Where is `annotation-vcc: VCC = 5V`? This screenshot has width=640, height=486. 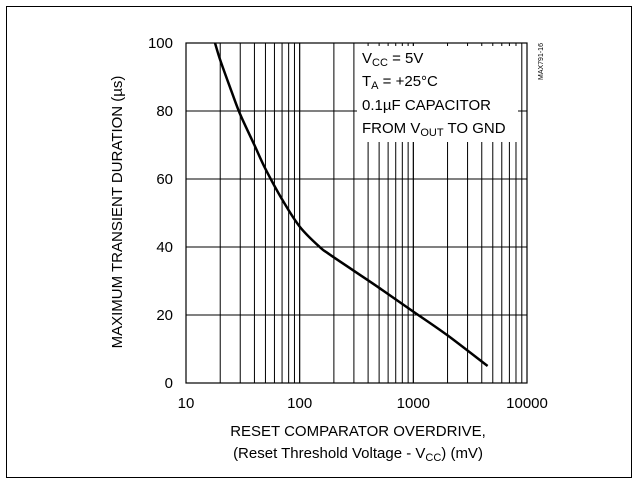
annotation-vcc: VCC = 5V is located at coordinates (392, 59).